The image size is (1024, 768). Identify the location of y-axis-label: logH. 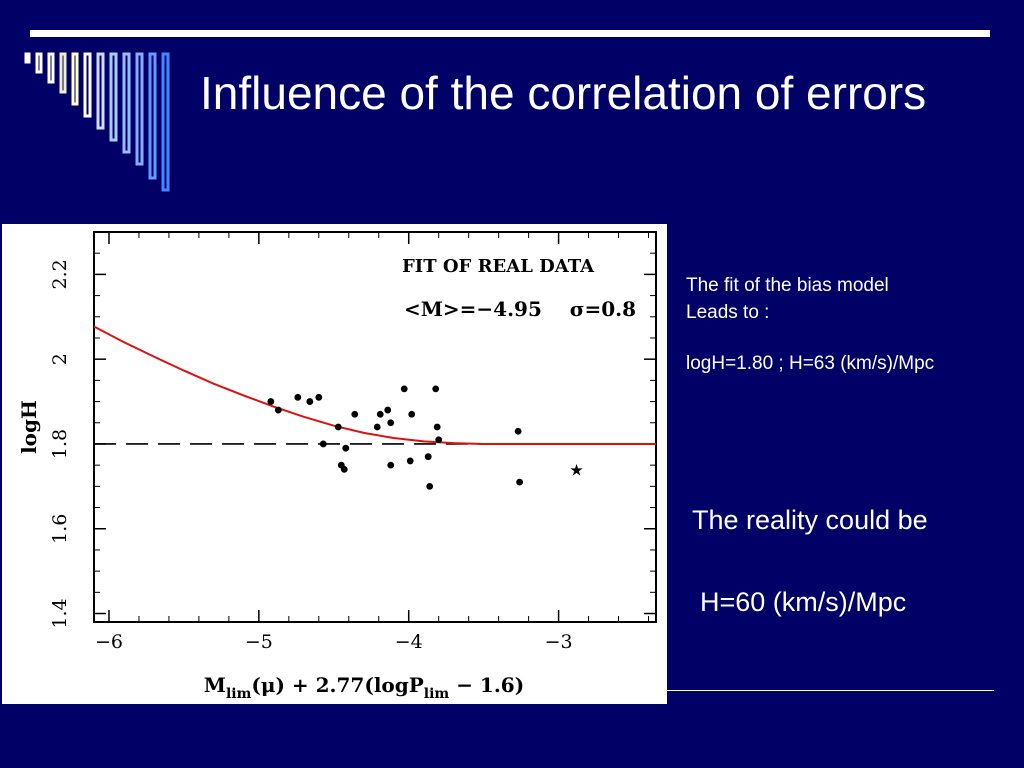
(29, 427).